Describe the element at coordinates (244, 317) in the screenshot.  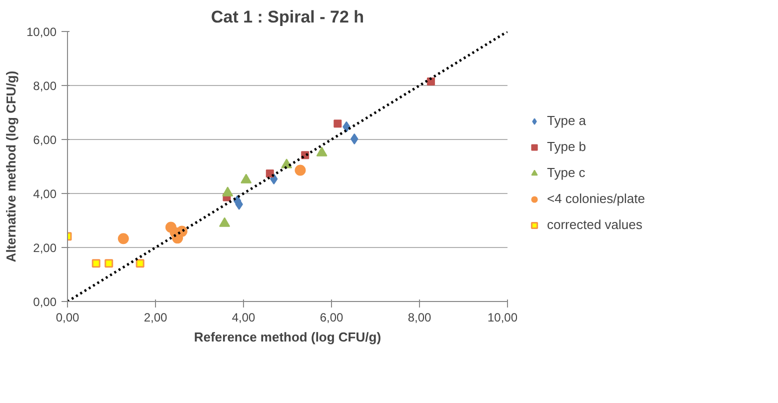
I see `x-tick-label: 4,00` at that location.